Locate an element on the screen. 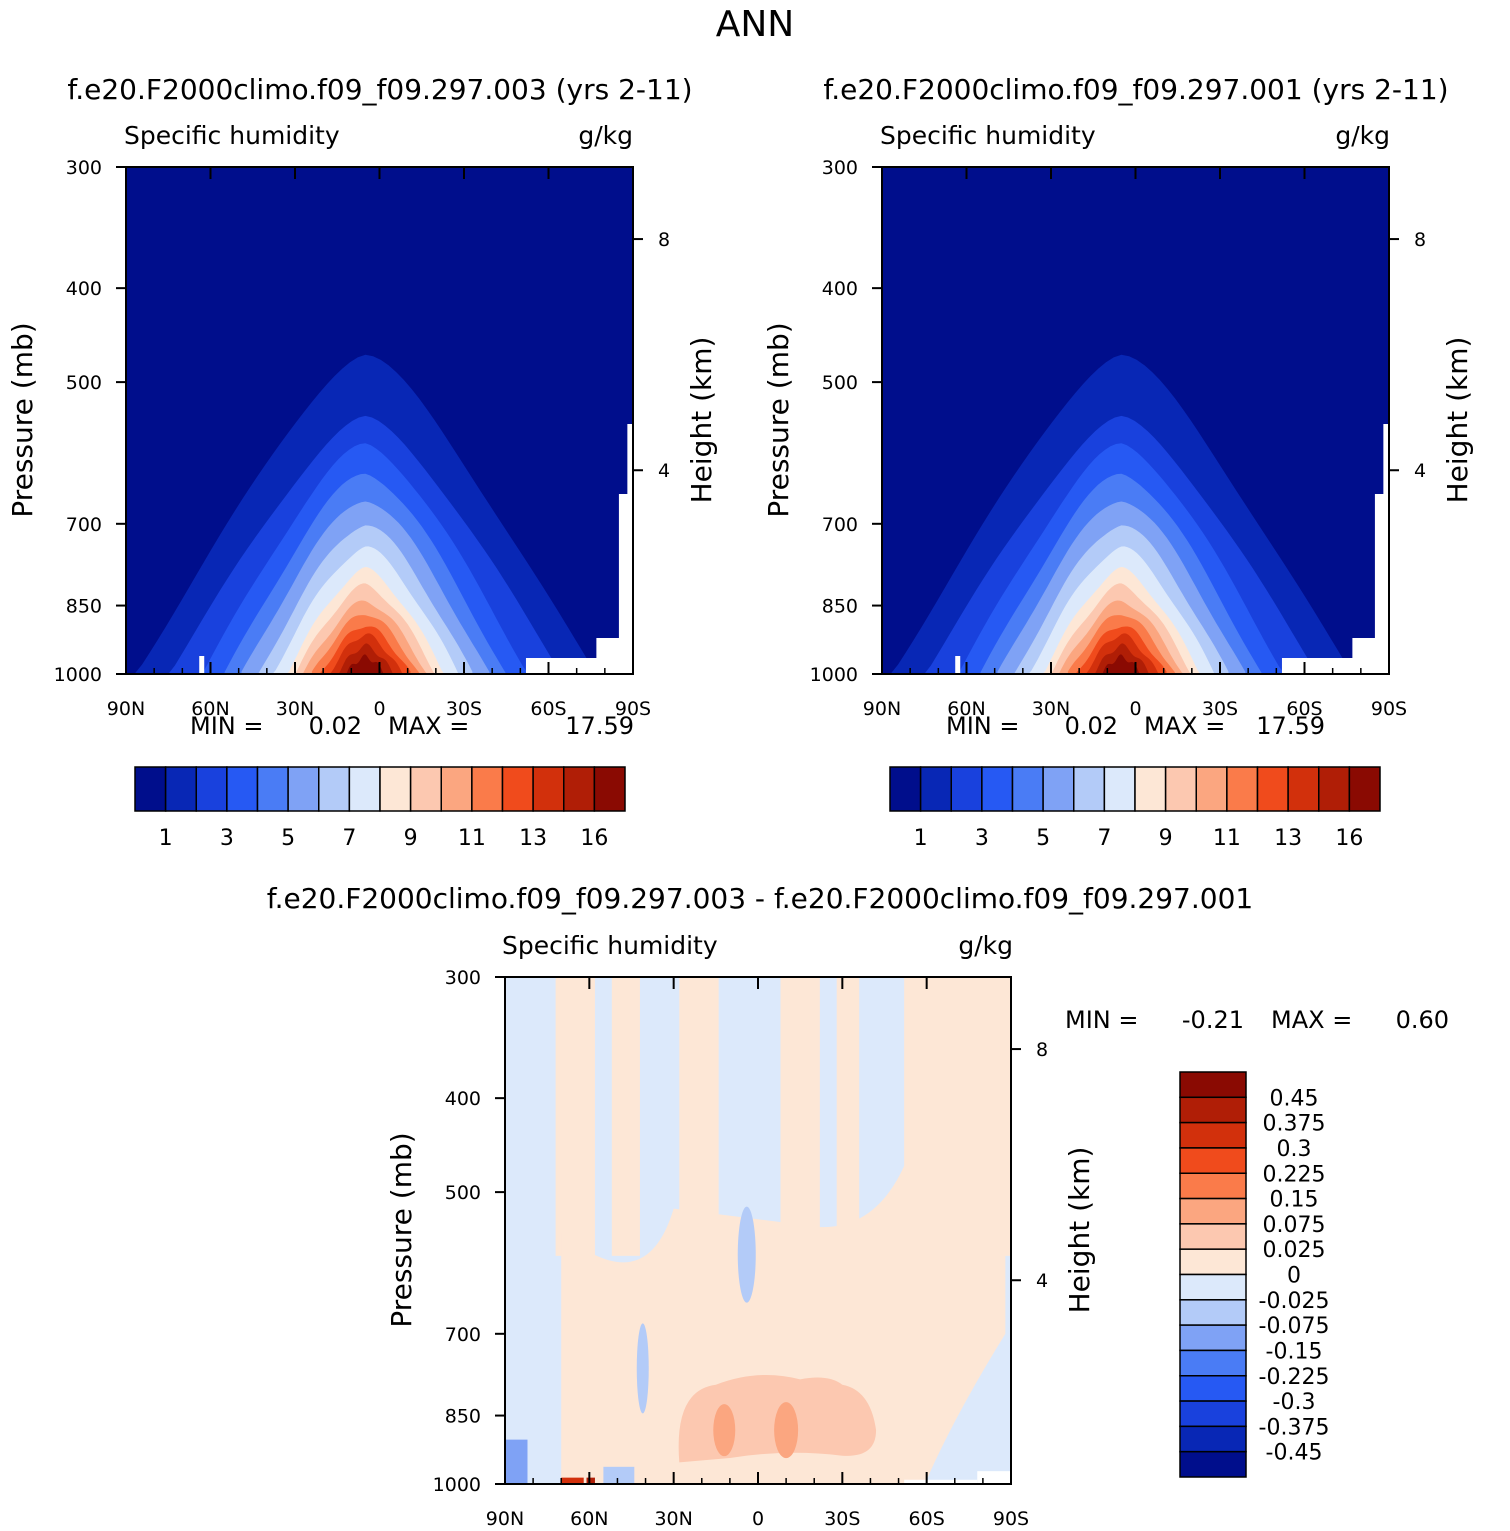 The width and height of the screenshot is (1510, 1531). colorbar-label: 0.375 is located at coordinates (1294, 1124).